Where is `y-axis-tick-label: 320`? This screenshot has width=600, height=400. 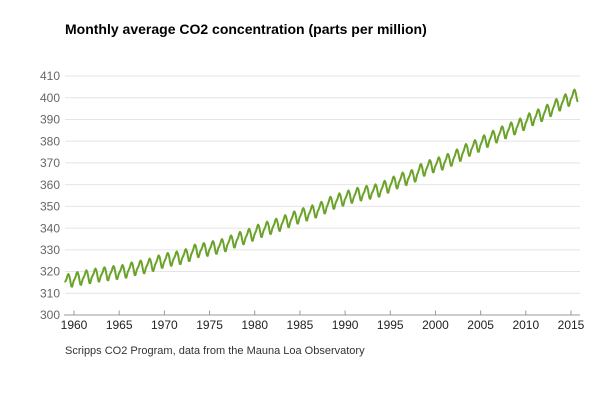 y-axis-tick-label: 320 is located at coordinates (50, 272).